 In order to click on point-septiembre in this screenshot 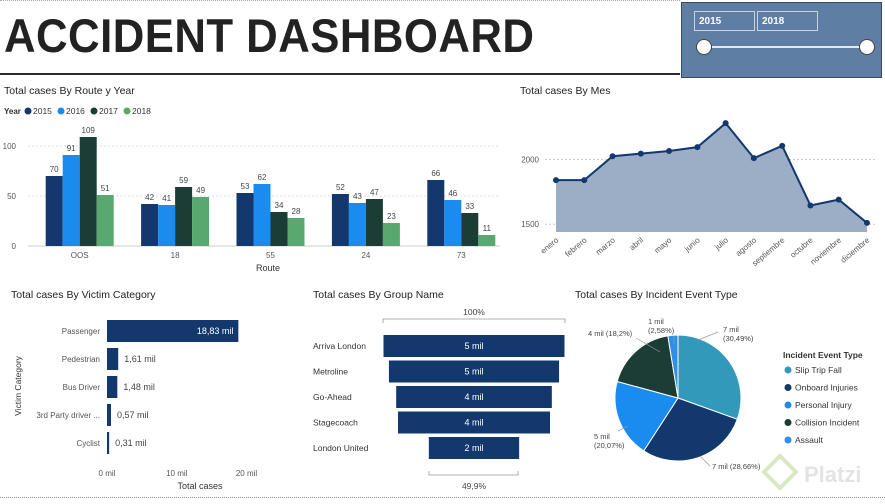, I will do `click(782, 145)`.